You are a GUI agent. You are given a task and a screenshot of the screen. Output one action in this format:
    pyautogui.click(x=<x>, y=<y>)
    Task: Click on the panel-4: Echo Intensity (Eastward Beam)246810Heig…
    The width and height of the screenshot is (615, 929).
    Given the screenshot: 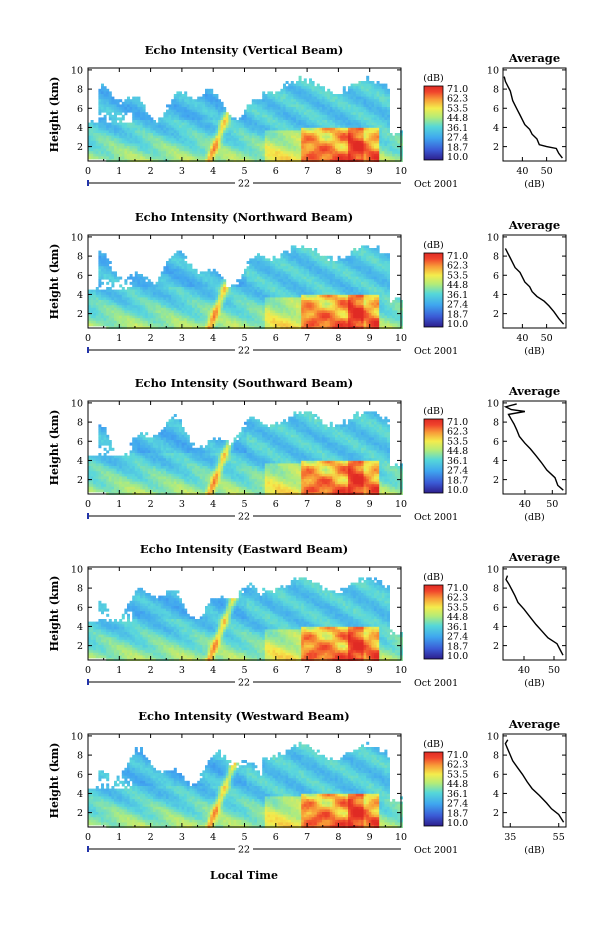 What is the action you would take?
    pyautogui.click(x=307, y=615)
    